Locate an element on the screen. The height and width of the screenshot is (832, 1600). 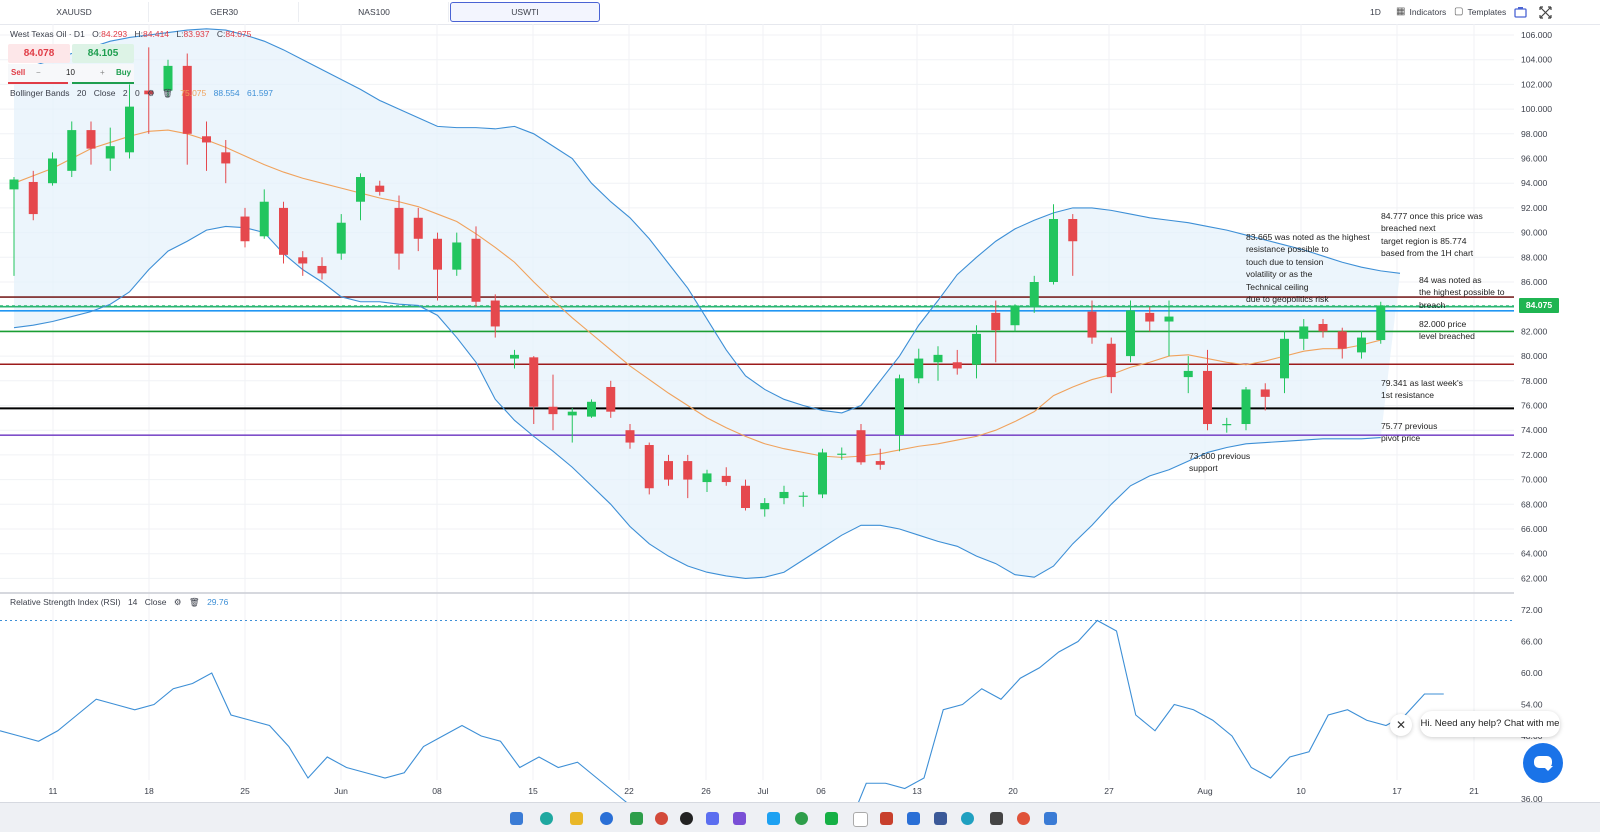
bollinger-length: 20 is located at coordinates (81, 93).